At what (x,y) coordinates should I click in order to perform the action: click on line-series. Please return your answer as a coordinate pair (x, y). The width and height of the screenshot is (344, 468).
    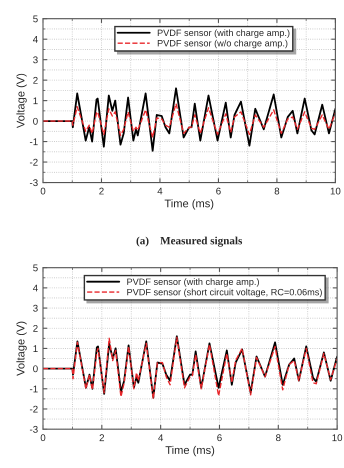
    Looking at the image, I should click on (189, 119).